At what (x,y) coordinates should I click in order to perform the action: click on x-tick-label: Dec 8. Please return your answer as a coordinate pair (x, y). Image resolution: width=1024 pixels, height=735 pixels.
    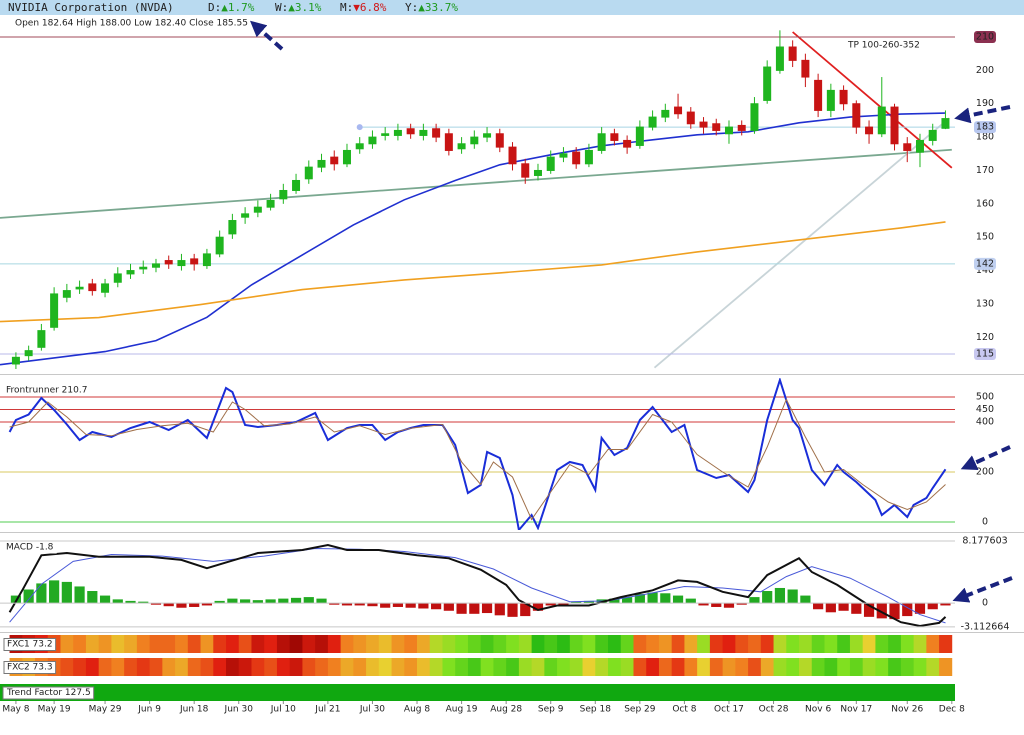
    Looking at the image, I should click on (952, 710).